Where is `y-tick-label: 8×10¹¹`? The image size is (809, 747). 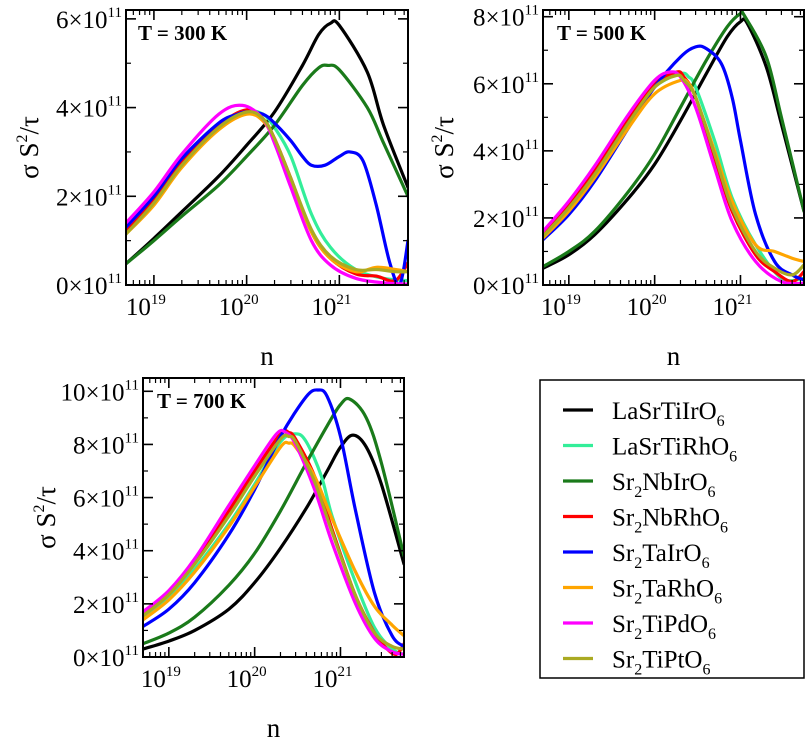 y-tick-label: 8×10¹¹ is located at coordinates (506, 17).